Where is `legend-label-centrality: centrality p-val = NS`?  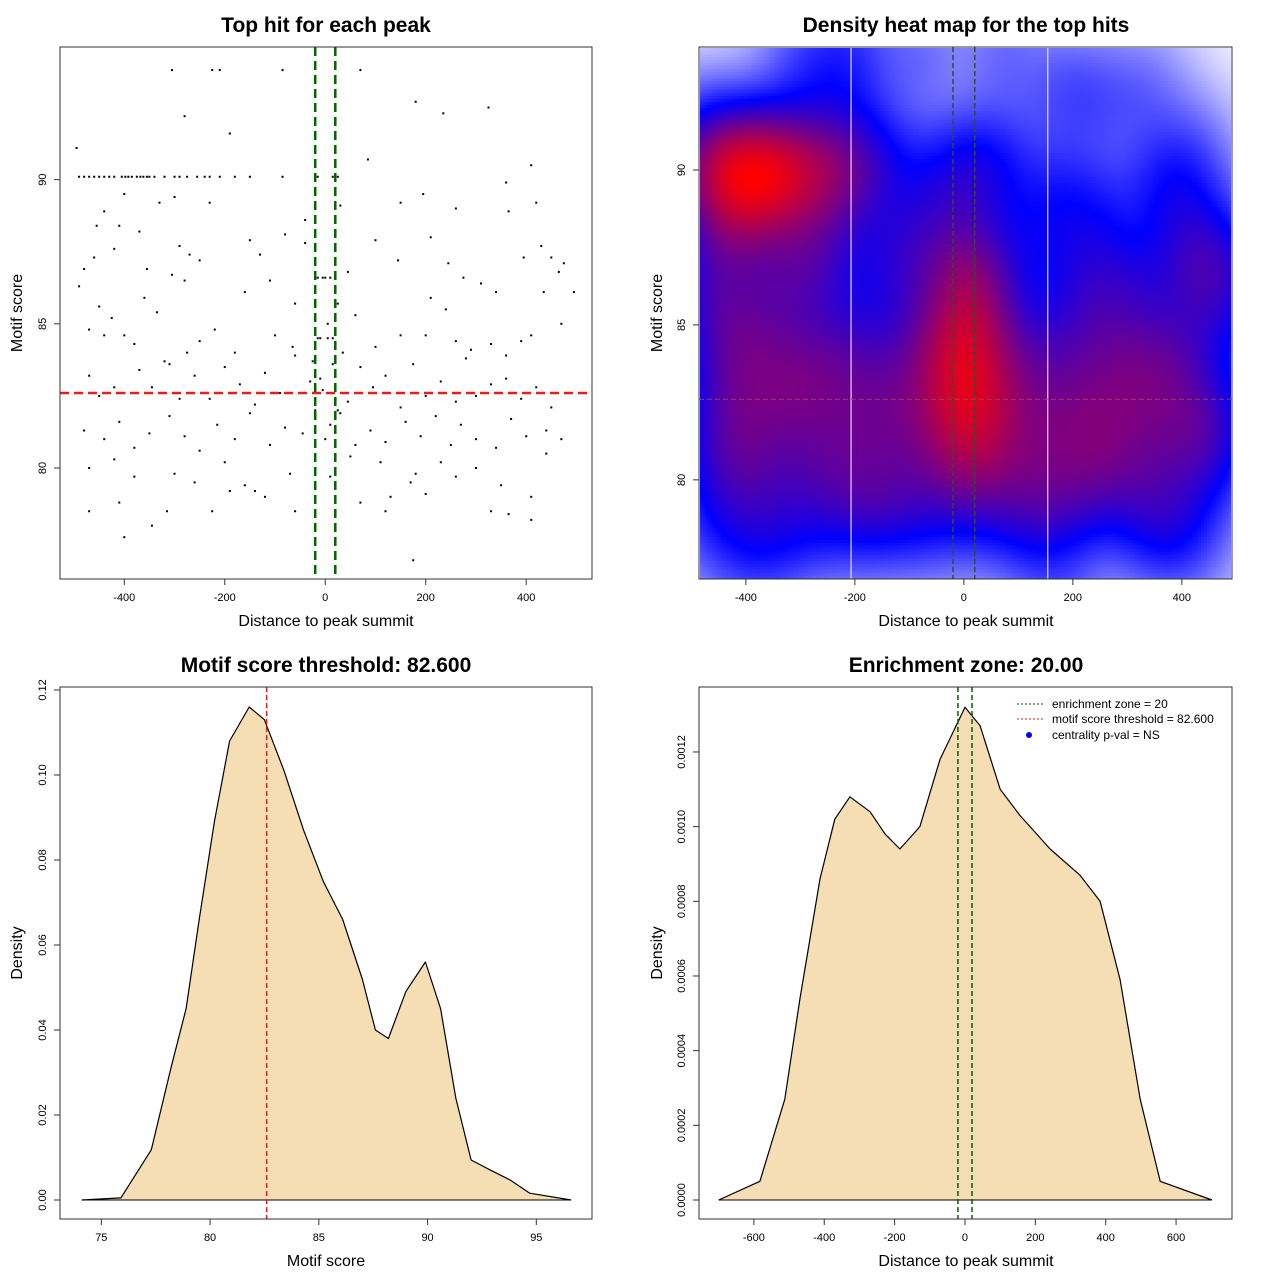 legend-label-centrality: centrality p-val = NS is located at coordinates (1106, 735).